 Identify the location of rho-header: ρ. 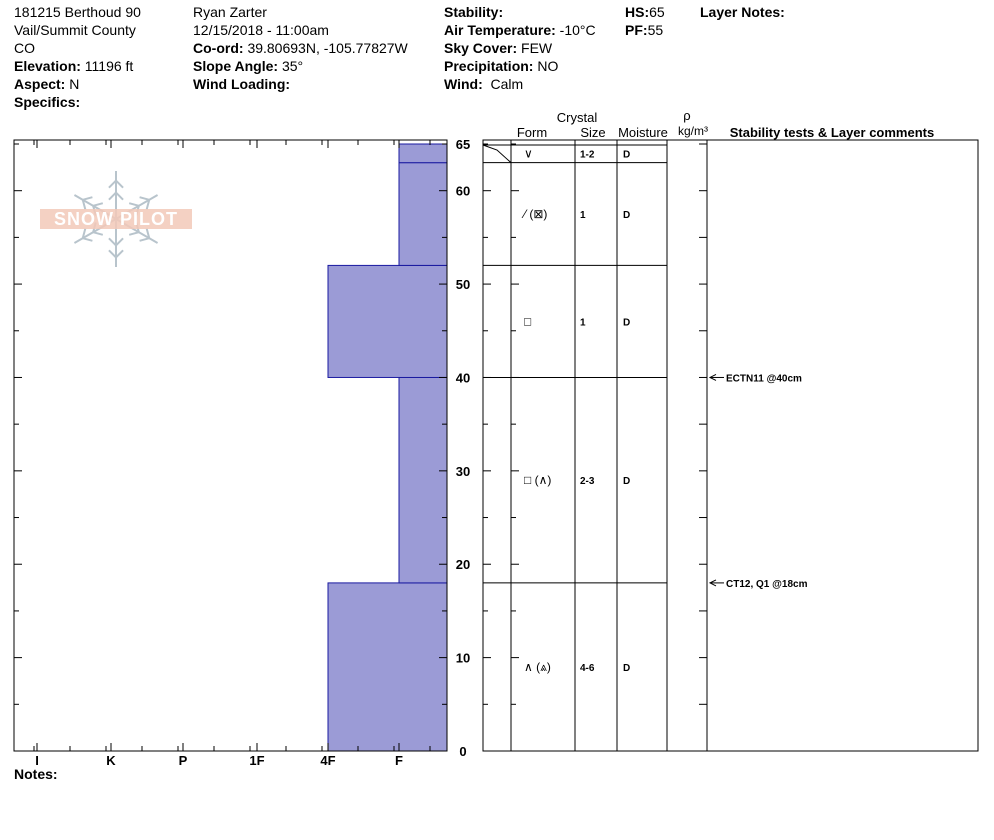
(686, 115).